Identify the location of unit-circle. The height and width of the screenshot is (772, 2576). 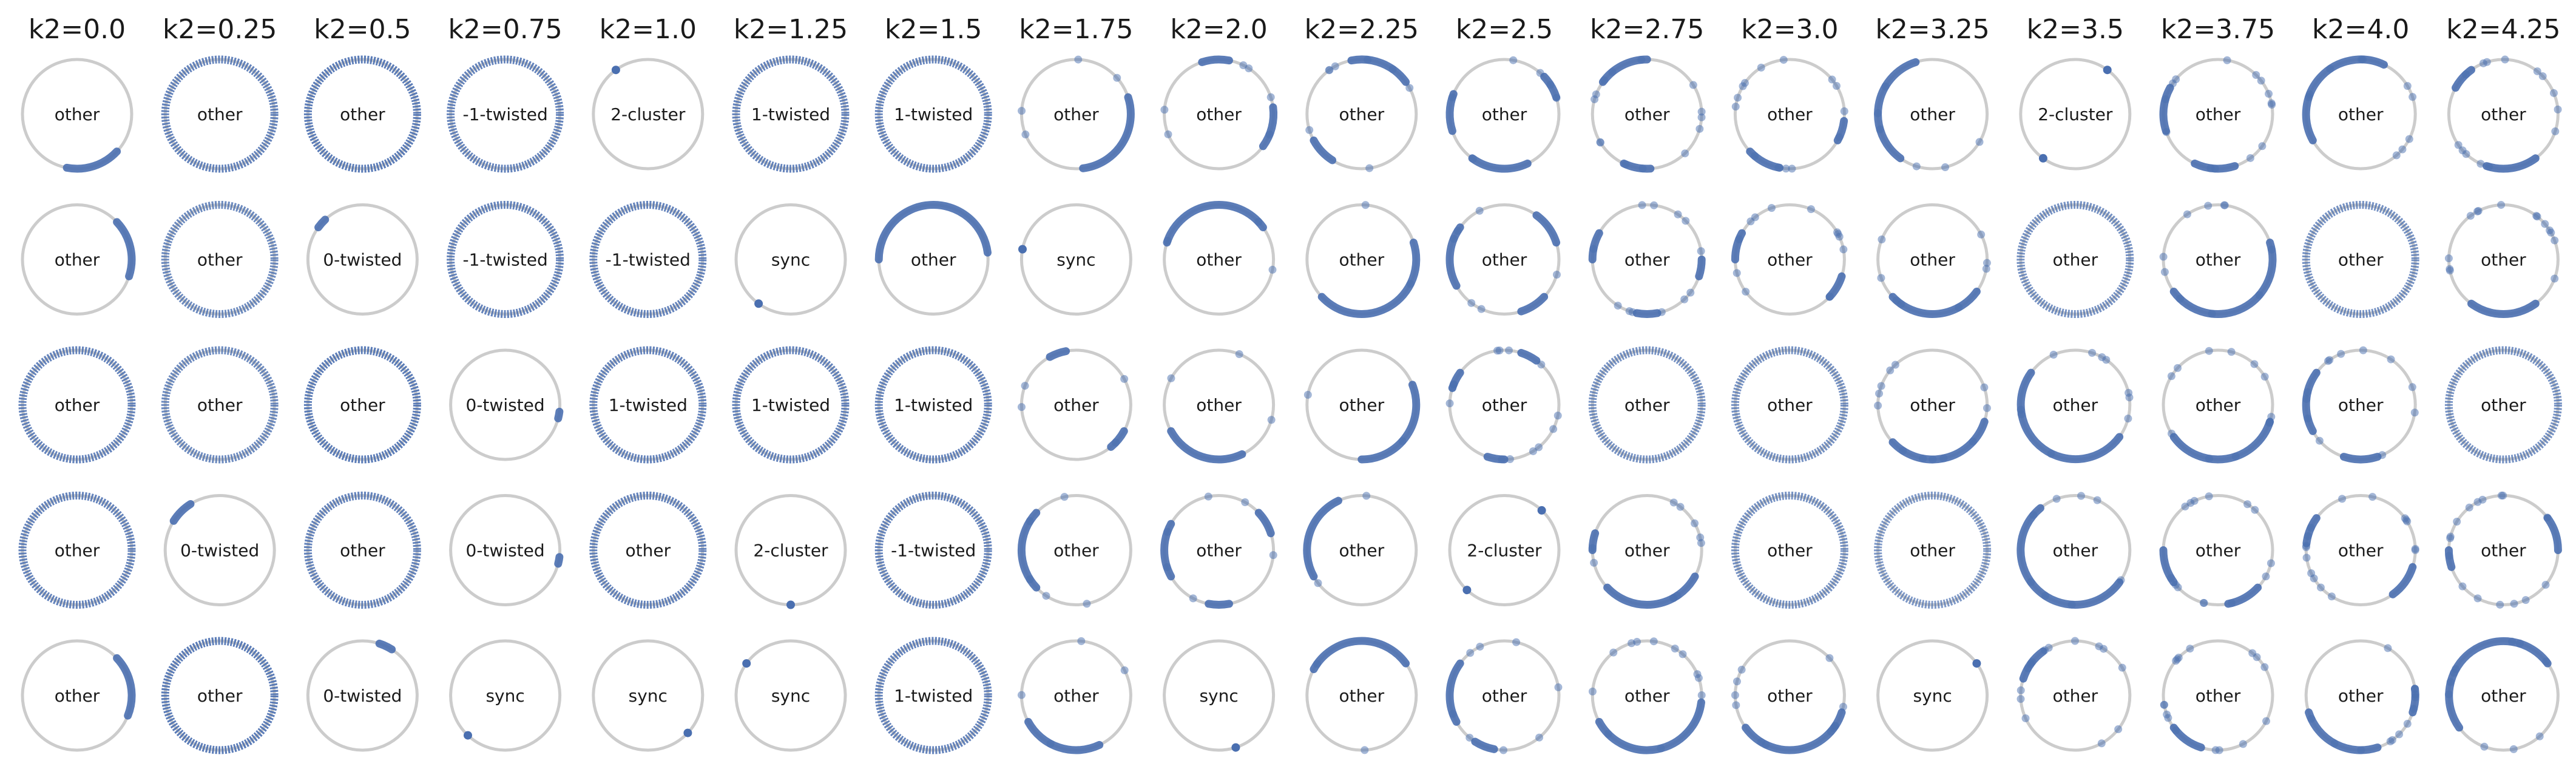
(1075, 259).